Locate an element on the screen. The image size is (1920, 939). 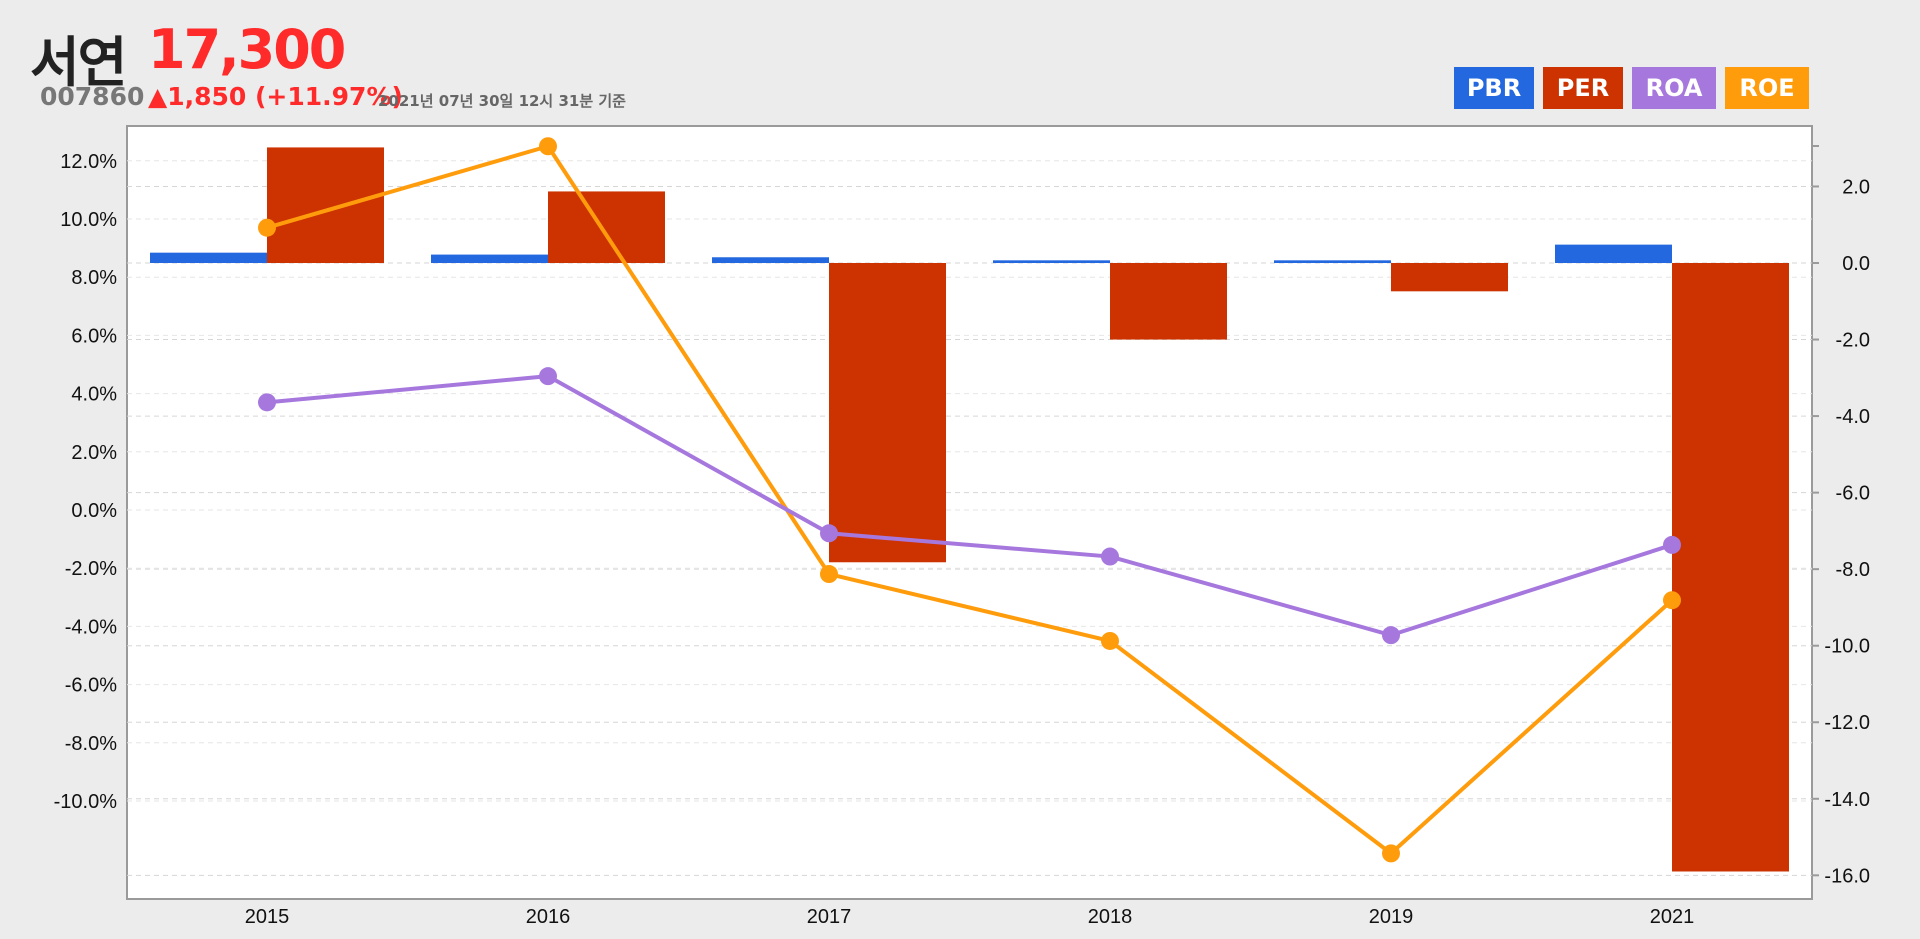
roe-point-2016 is located at coordinates (548, 146).